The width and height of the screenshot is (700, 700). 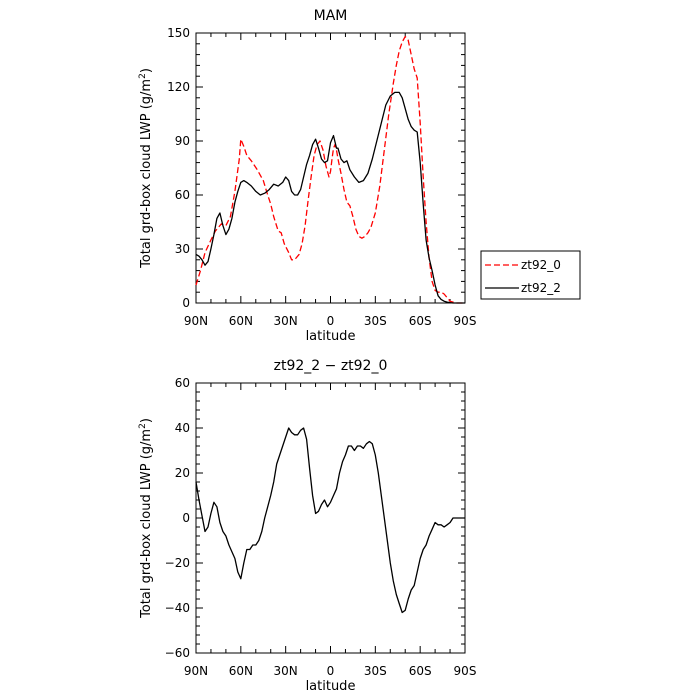 I want to click on y-tick-label: 40, so click(x=182, y=428).